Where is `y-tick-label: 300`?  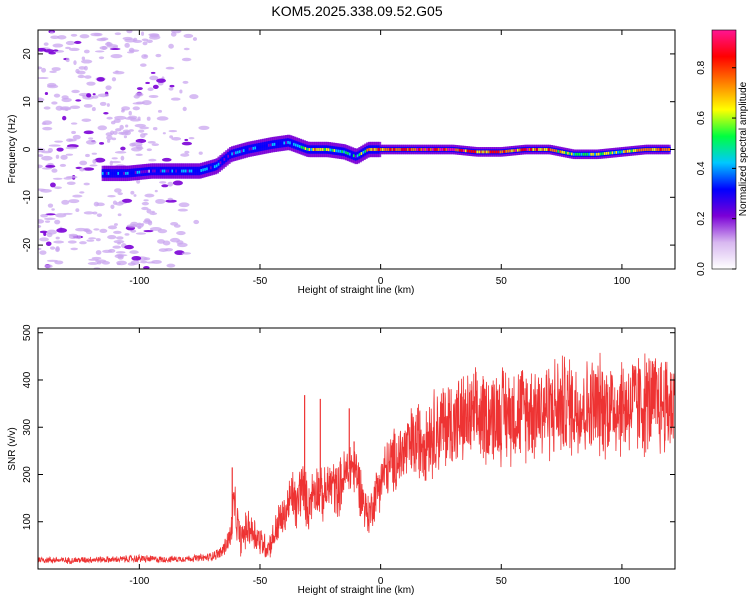 y-tick-label: 300 is located at coordinates (27, 426).